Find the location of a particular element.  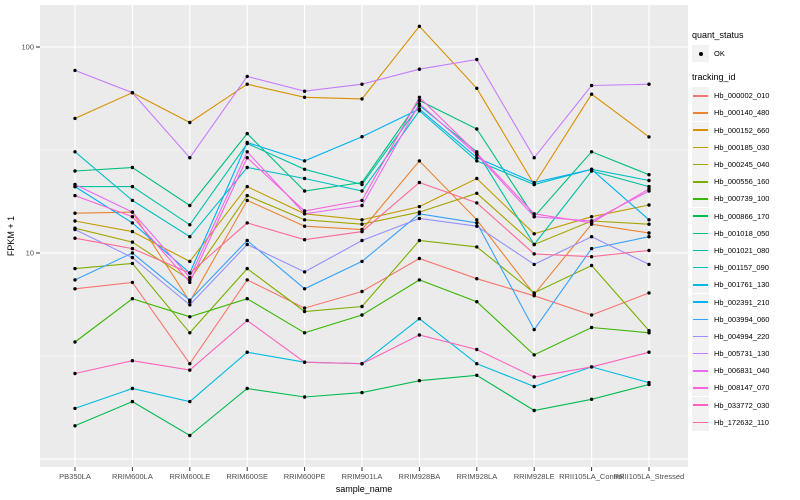

legend-item: Hb_033772_030 is located at coordinates (746, 405).